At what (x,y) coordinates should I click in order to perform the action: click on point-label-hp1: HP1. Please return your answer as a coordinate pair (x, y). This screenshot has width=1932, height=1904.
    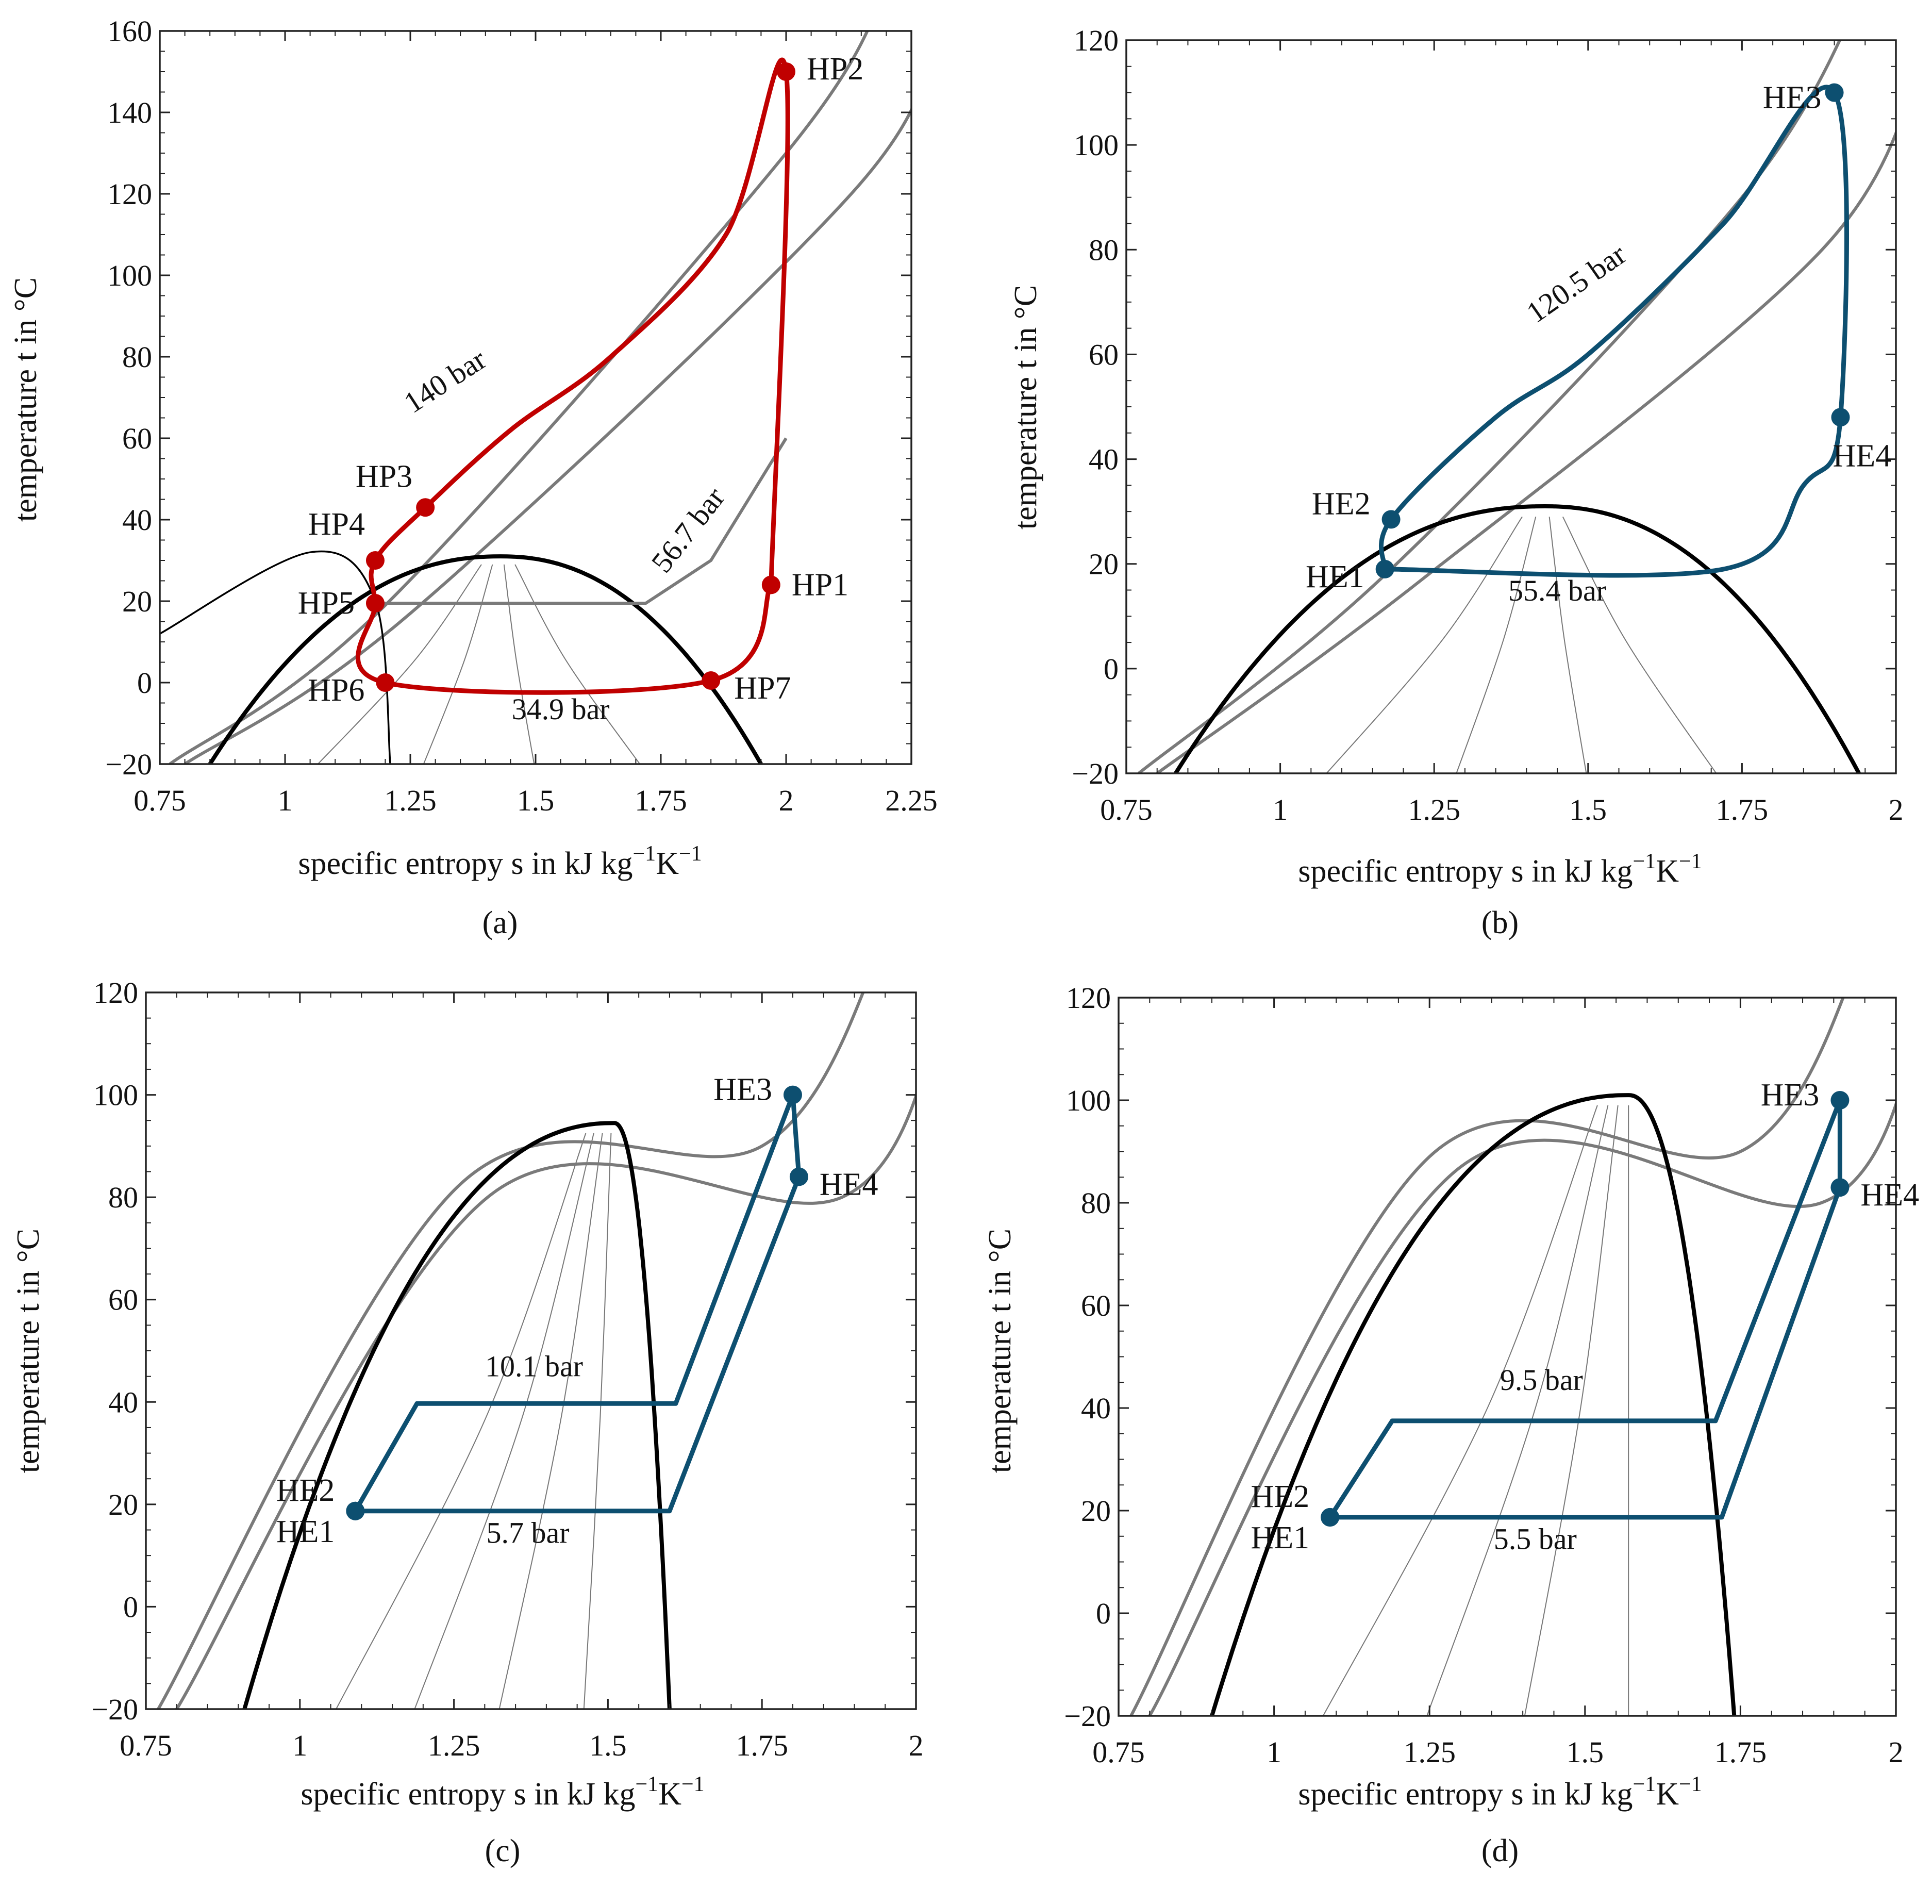
    Looking at the image, I should click on (820, 584).